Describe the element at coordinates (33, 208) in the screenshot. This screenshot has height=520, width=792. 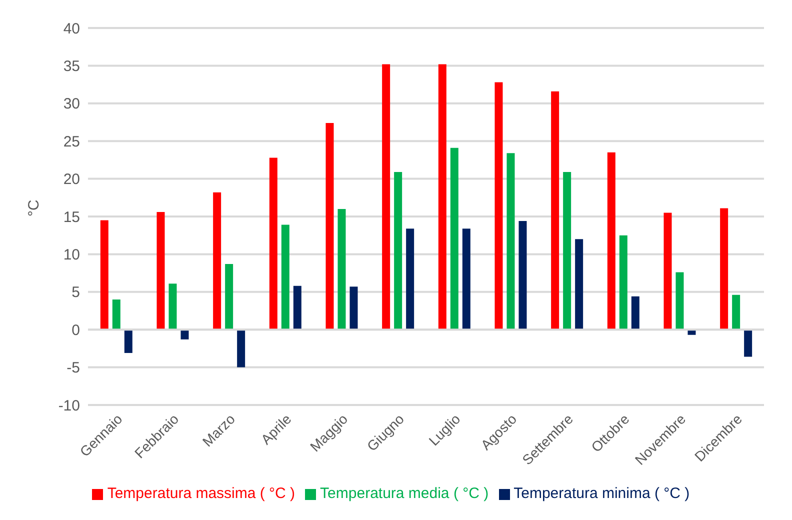
I see `y-axis-title: °C` at that location.